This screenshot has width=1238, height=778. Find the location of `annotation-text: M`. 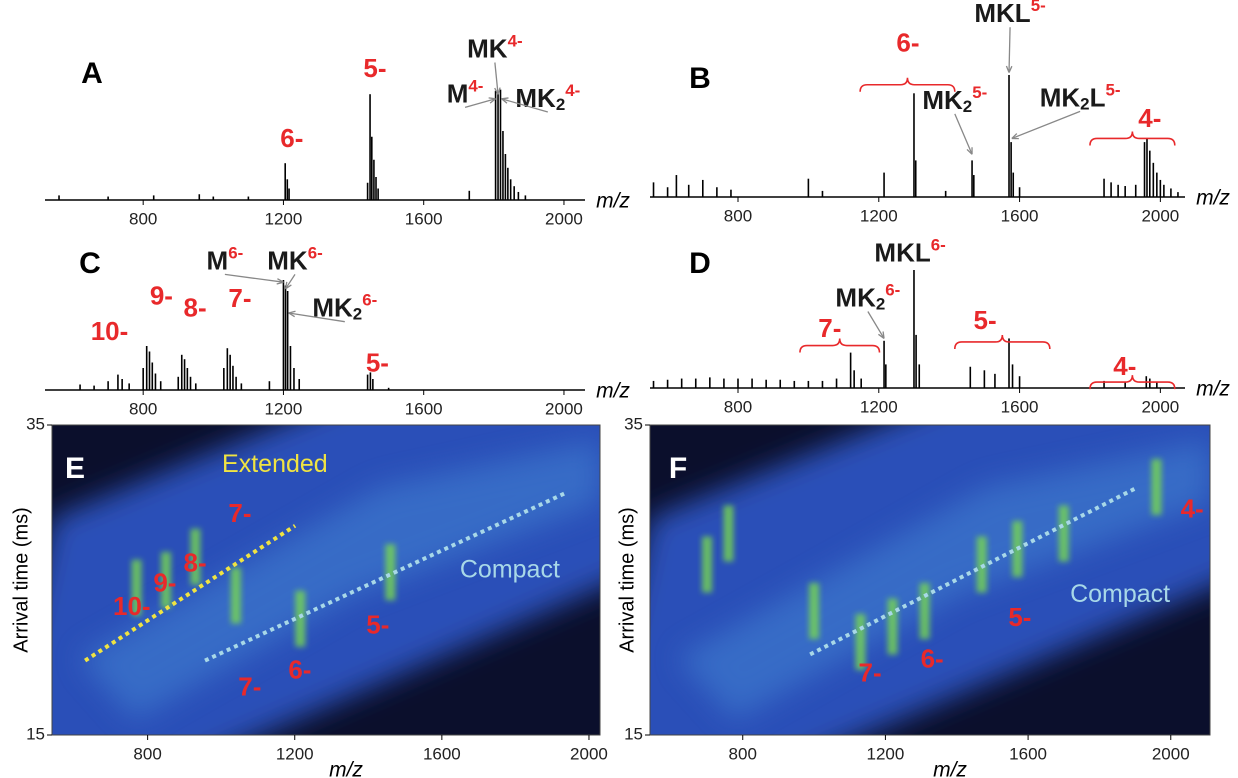

annotation-text: M is located at coordinates (218, 260).